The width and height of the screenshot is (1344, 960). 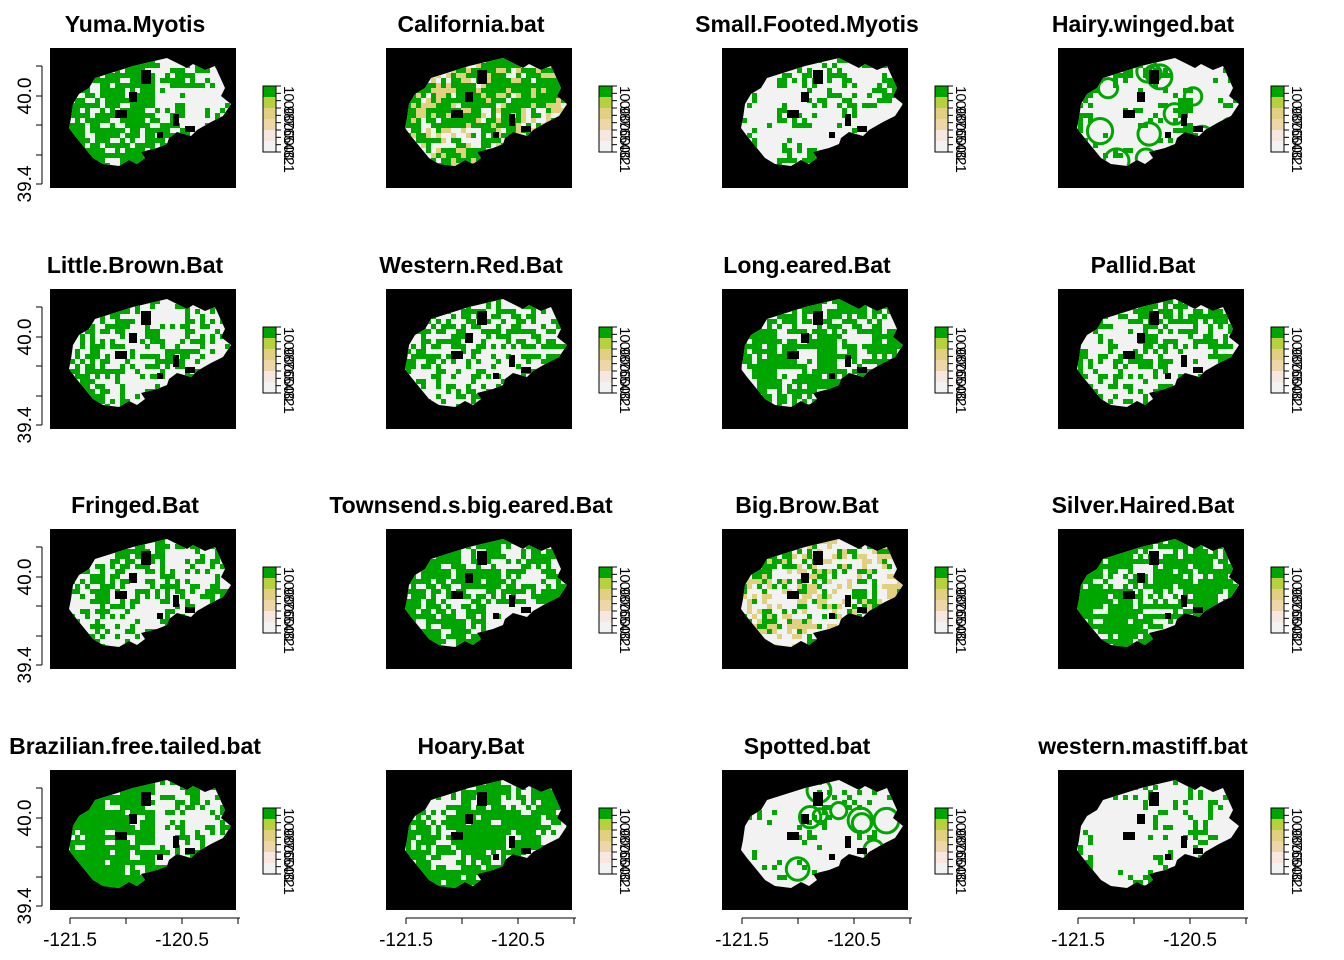 What do you see at coordinates (135, 24) in the screenshot?
I see `panel-title: Yuma.Myotis` at bounding box center [135, 24].